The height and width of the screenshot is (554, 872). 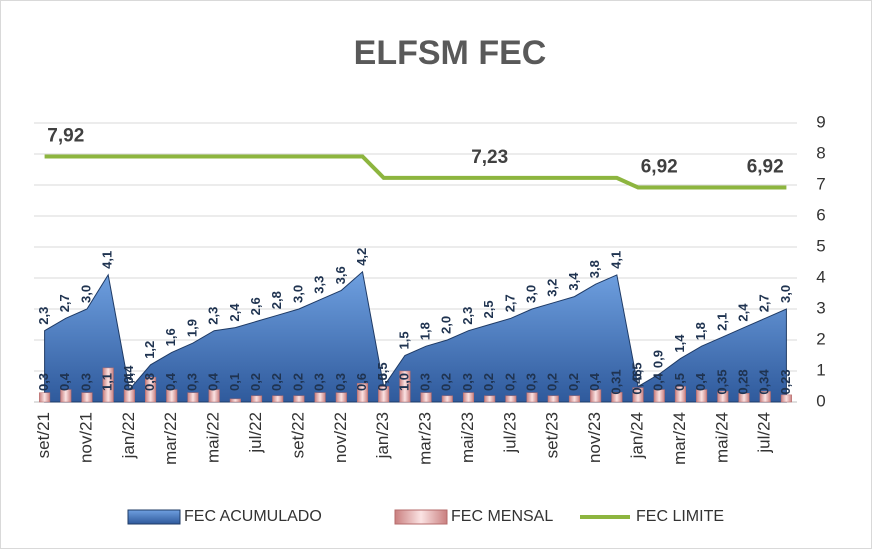 I want to click on data-label: 2,8, so click(x=276, y=300).